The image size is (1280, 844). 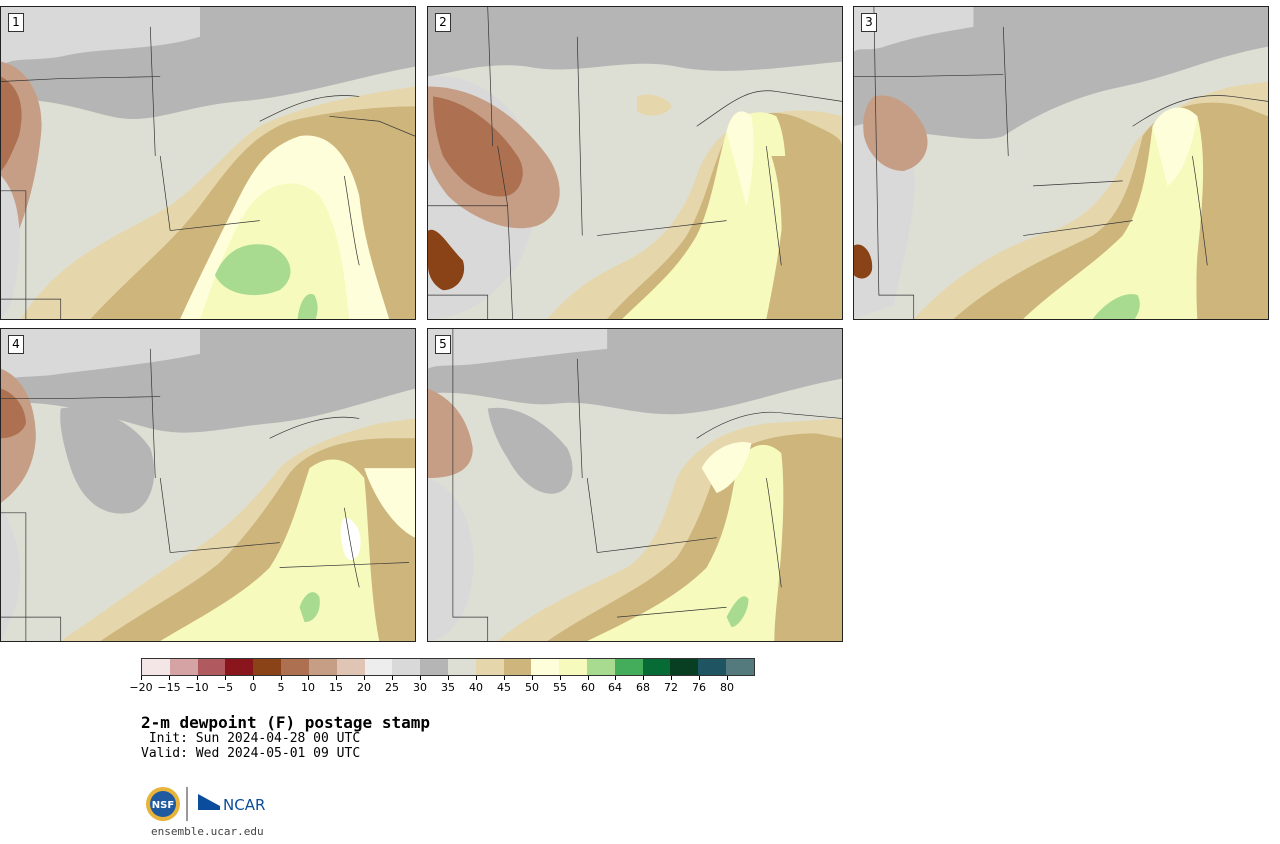 I want to click on ensemble-member-panel-3: 3, so click(x=1061, y=163).